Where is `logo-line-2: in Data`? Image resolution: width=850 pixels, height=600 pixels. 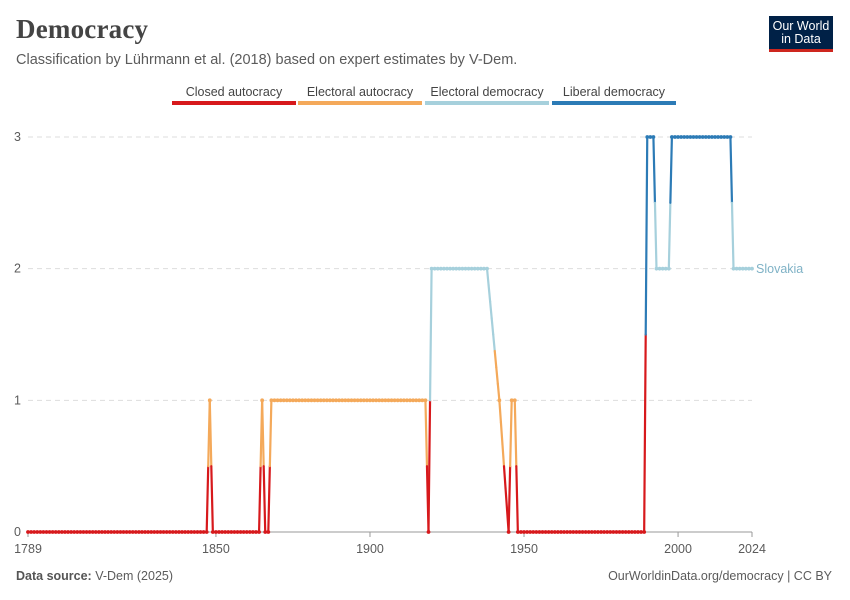 logo-line-2: in Data is located at coordinates (801, 39).